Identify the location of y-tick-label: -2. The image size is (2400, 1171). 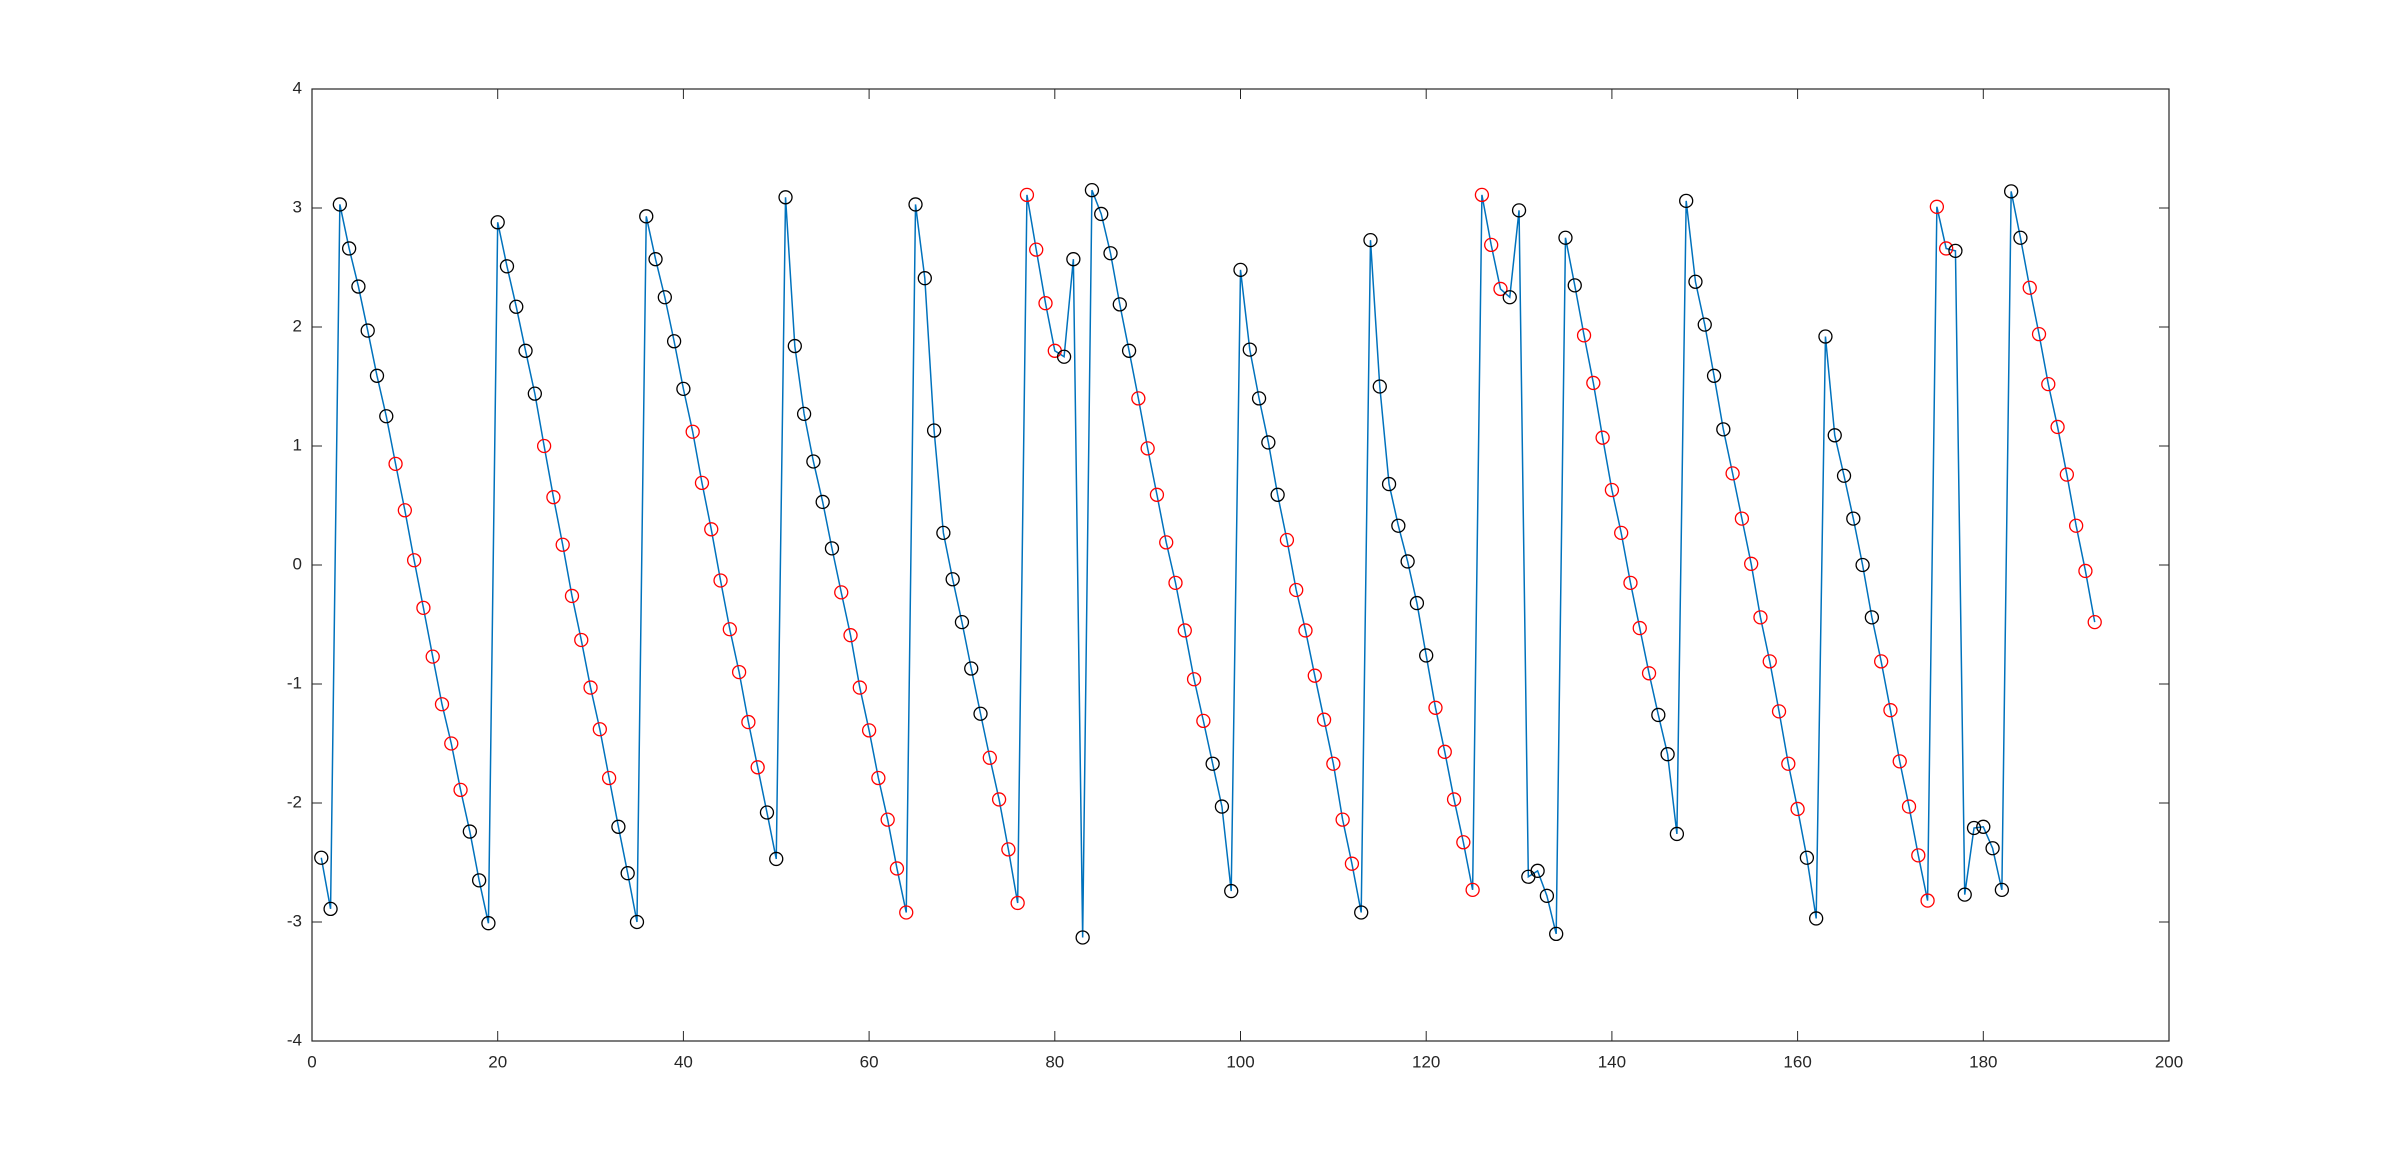
(294, 801).